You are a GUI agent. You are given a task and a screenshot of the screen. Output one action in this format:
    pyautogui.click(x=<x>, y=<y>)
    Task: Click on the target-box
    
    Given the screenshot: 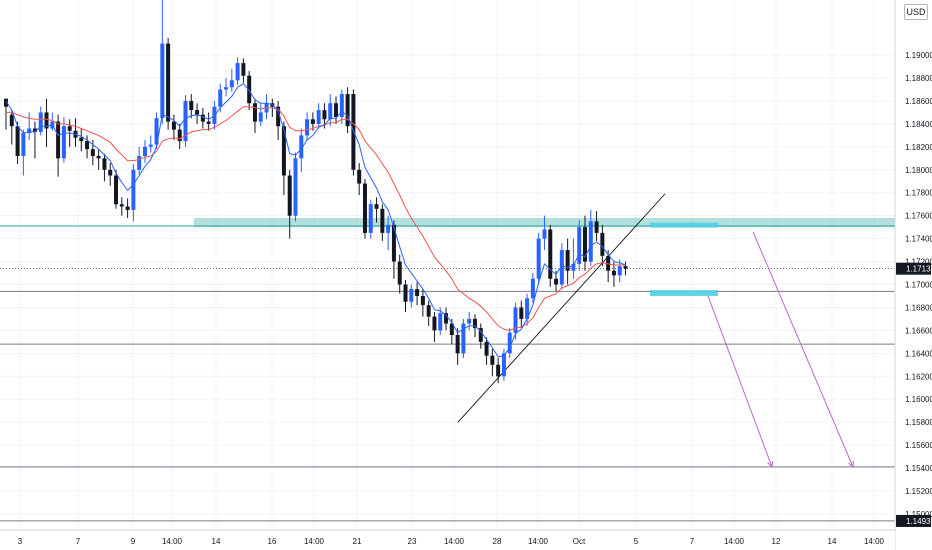 What is the action you would take?
    pyautogui.click(x=684, y=225)
    